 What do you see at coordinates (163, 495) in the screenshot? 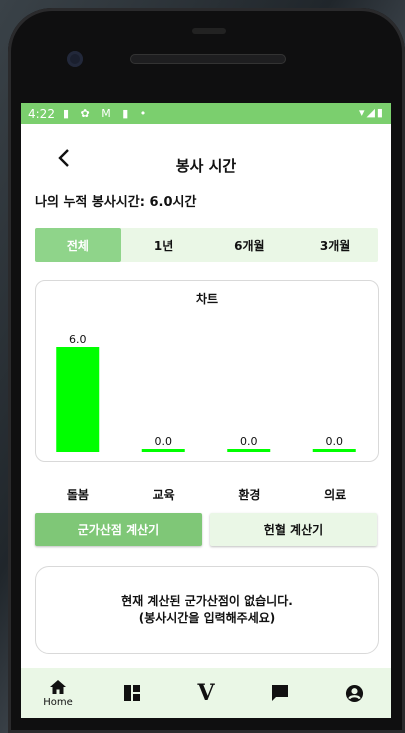
I see `category-label-education: 교육` at bounding box center [163, 495].